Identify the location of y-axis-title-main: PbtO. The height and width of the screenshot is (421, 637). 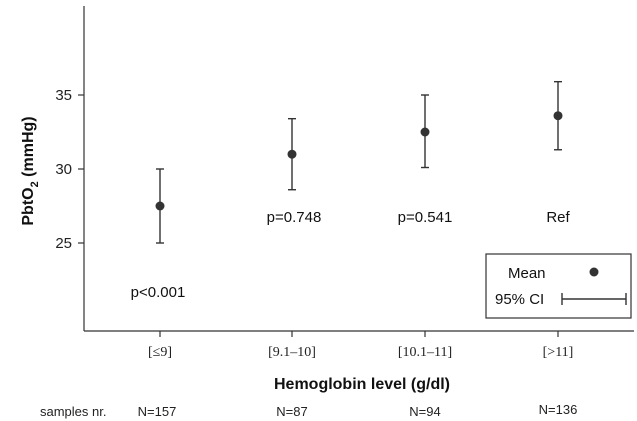
(28, 206).